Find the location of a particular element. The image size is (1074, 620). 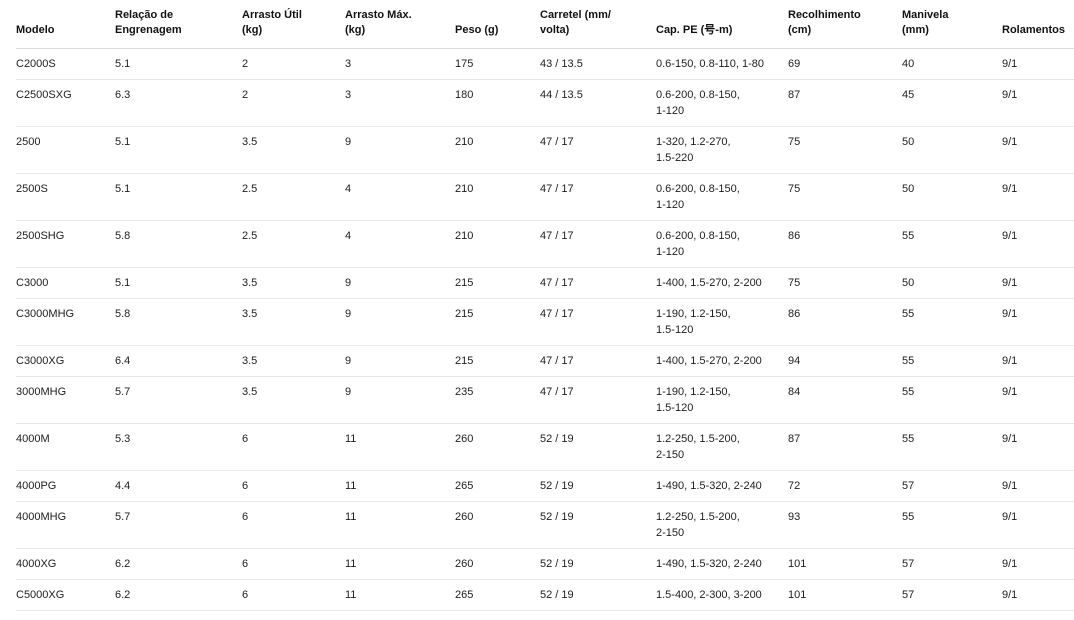

column-header-manivela: Manivela (mm) is located at coordinates (952, 24).